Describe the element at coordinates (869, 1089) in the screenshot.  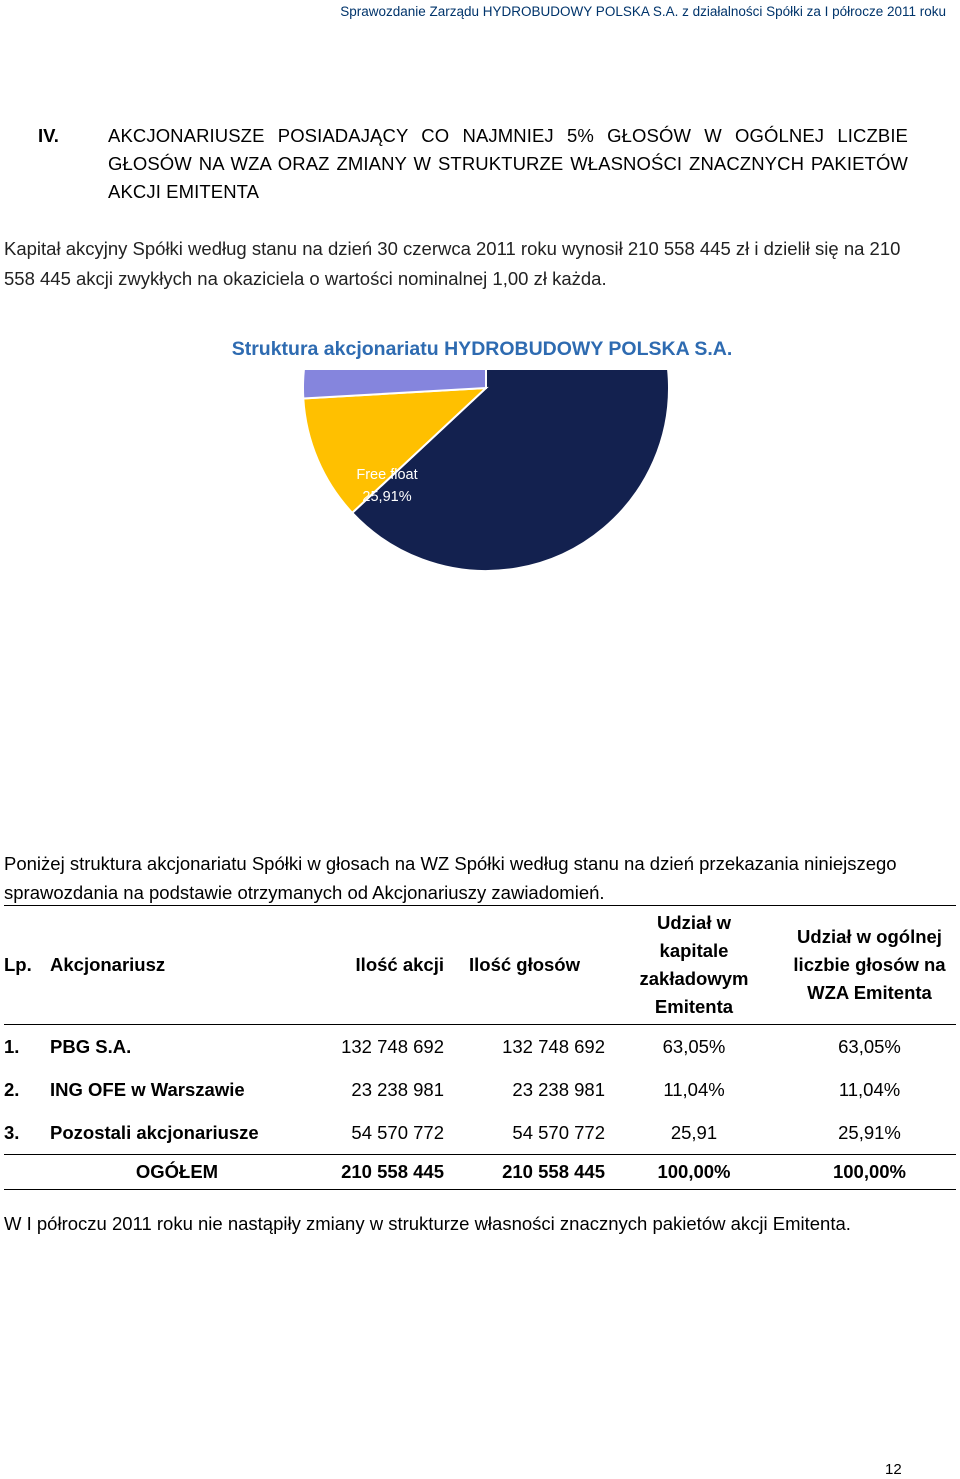
I see `row-vote-share: 11,04%` at that location.